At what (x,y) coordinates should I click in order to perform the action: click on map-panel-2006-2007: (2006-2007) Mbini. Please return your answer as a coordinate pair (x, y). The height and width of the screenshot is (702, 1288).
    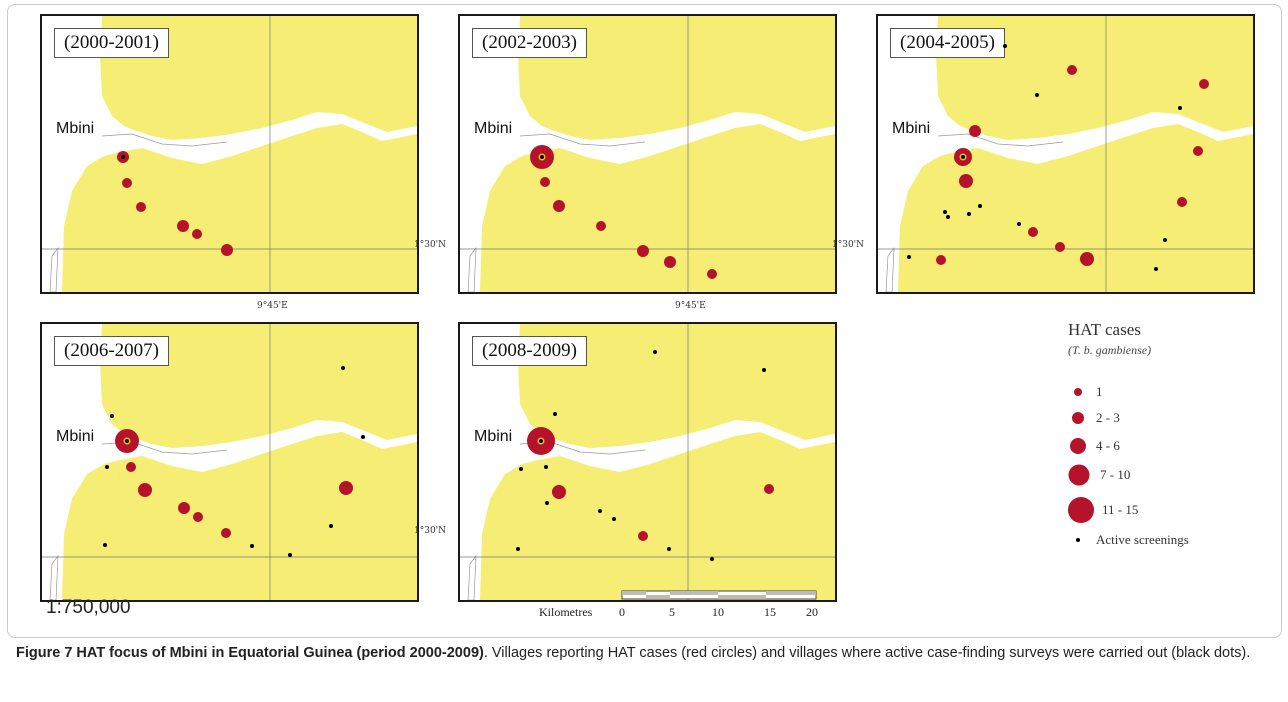
    Looking at the image, I should click on (229, 462).